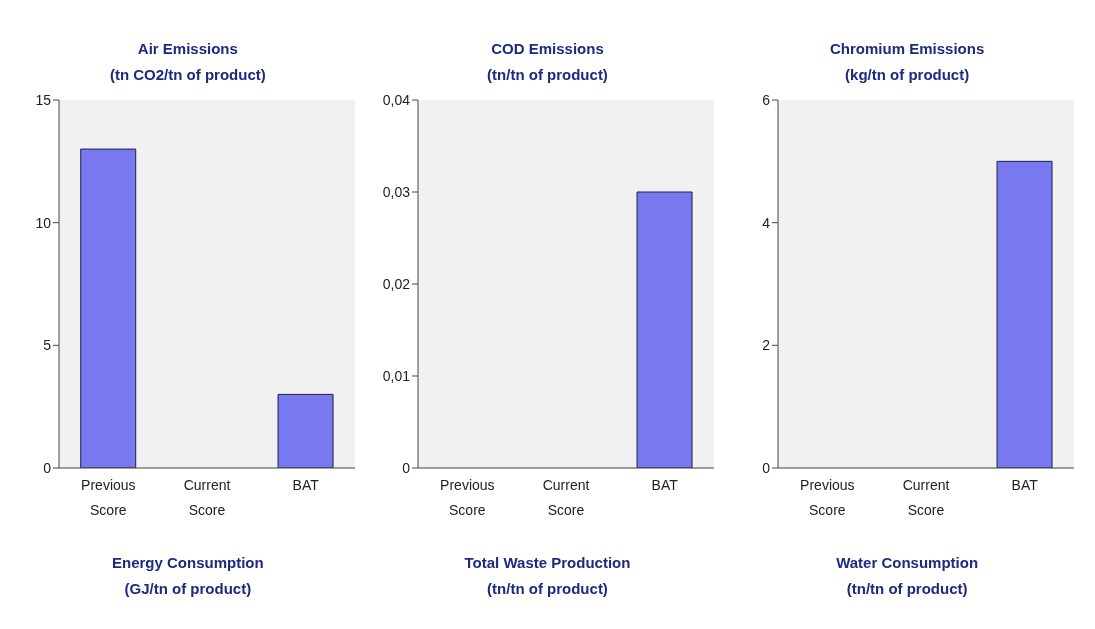 This screenshot has width=1095, height=629. What do you see at coordinates (547, 563) in the screenshot?
I see `text: Total Waste Production` at bounding box center [547, 563].